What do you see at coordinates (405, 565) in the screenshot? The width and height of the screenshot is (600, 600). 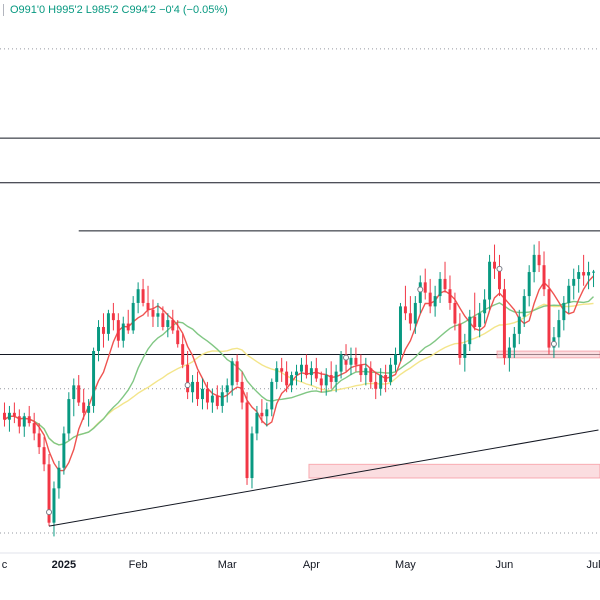 I see `x-tick-label: May` at bounding box center [405, 565].